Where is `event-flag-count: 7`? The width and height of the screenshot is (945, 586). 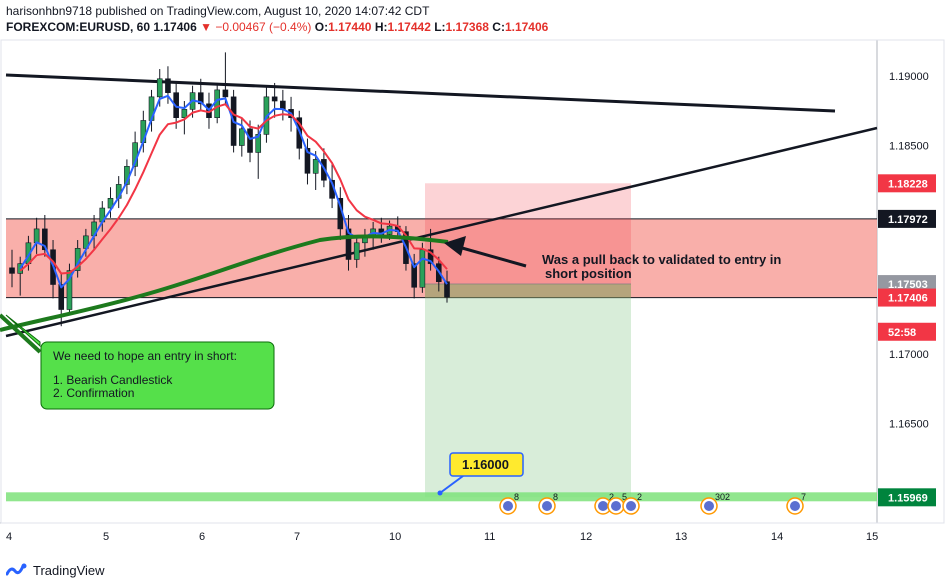 event-flag-count: 7 is located at coordinates (803, 497).